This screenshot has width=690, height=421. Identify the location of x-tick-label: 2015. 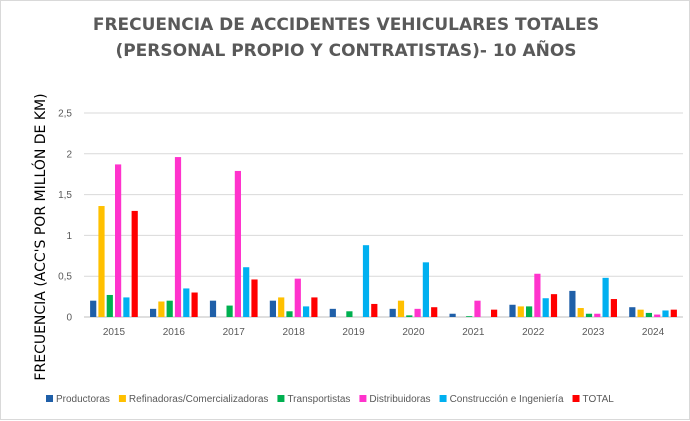
(114, 332).